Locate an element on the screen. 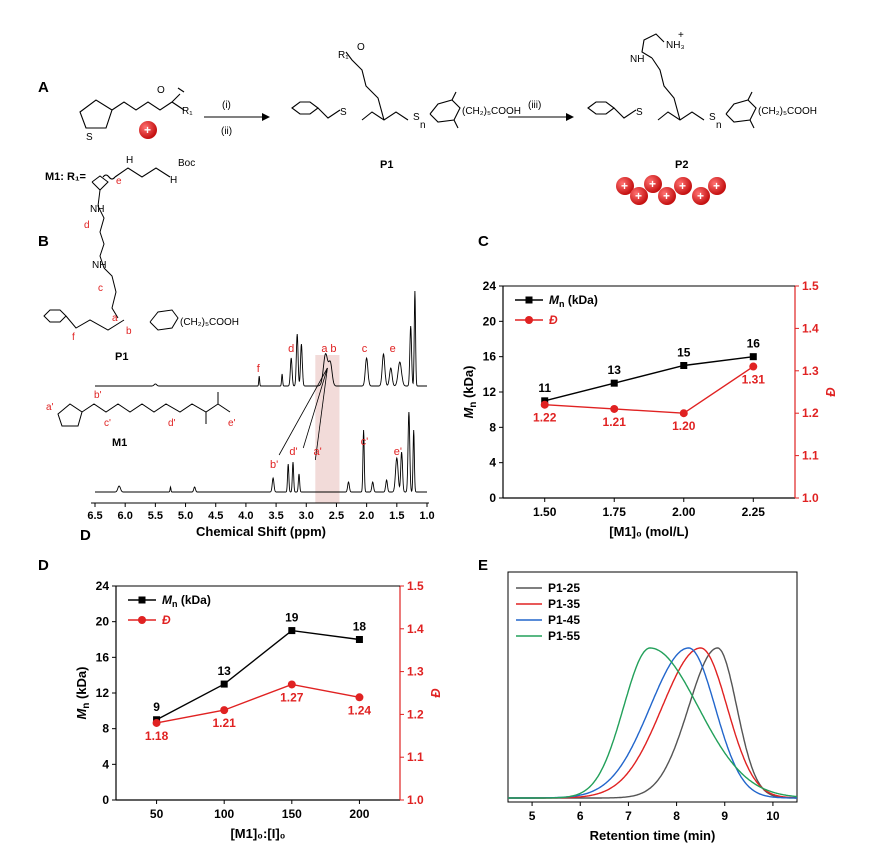 This screenshot has height=864, width=879. dispersity-series-line is located at coordinates (649, 389).